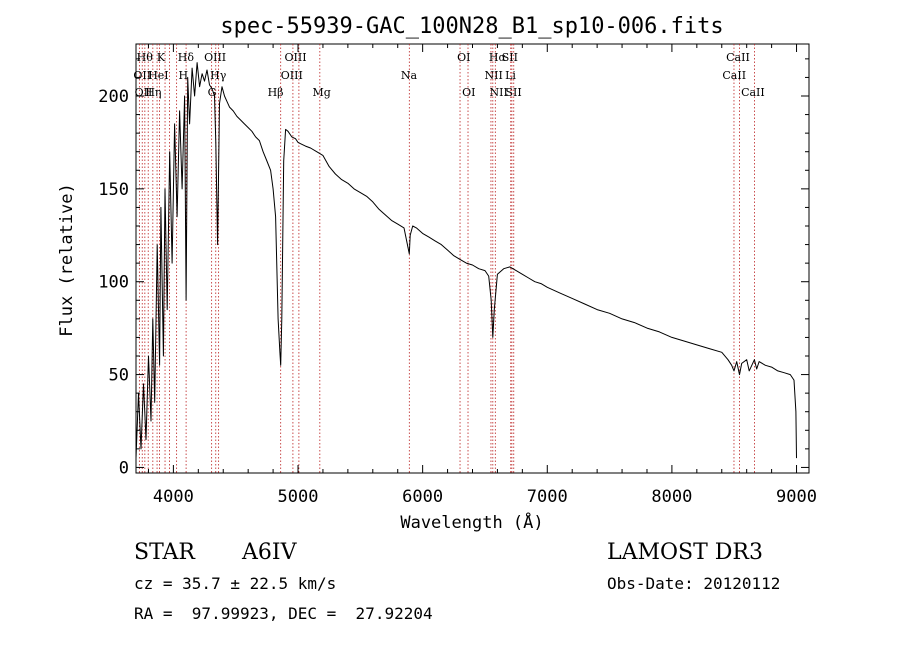 The height and width of the screenshot is (649, 900). Describe the element at coordinates (283, 613) in the screenshot. I see `sky-coordinates: RA = 97.99923, DEC = 27.92204` at that location.